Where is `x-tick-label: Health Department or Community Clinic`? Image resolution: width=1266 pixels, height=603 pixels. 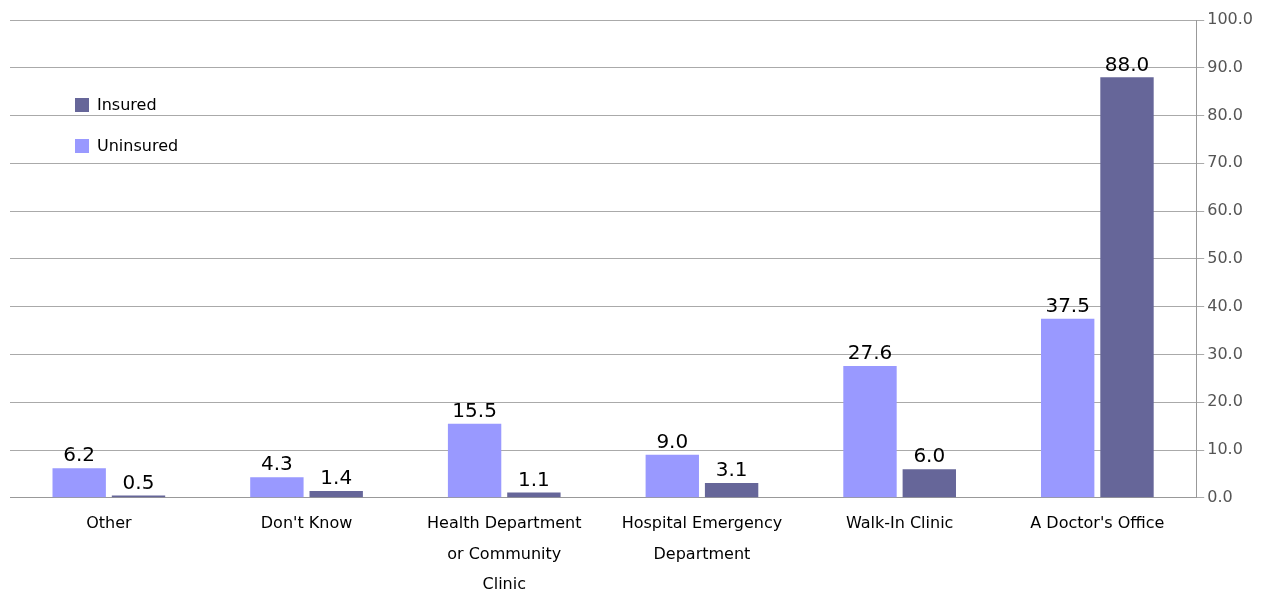 x-tick-label: Health Department or Community Clinic is located at coordinates (504, 553).